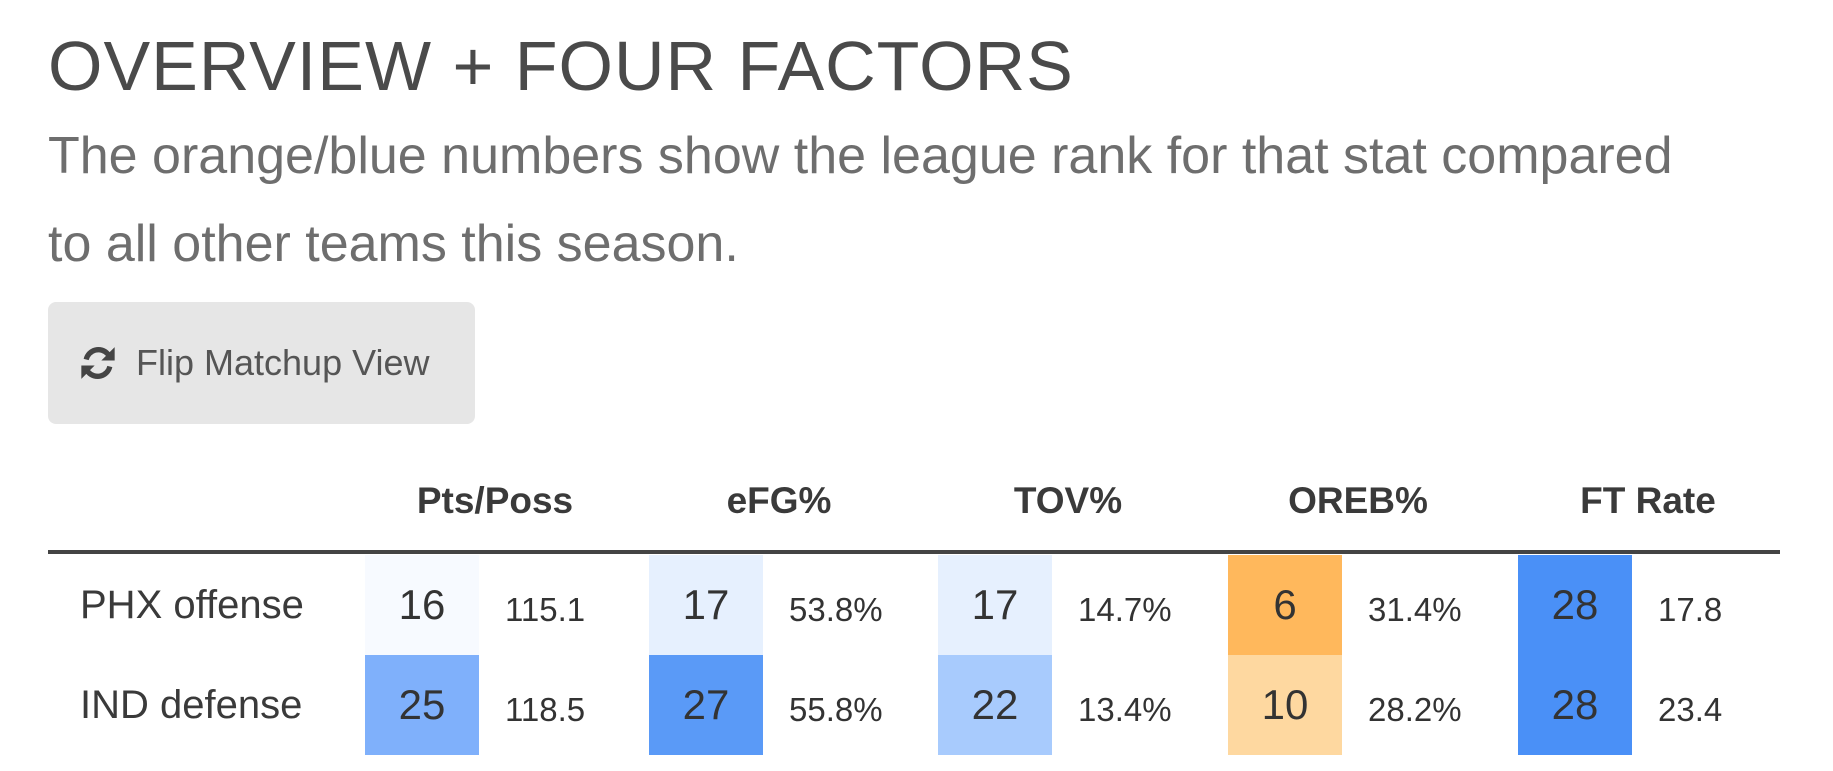 The image size is (1833, 771). Describe the element at coordinates (1125, 709) in the screenshot. I see `stat-value: 13.4%` at that location.